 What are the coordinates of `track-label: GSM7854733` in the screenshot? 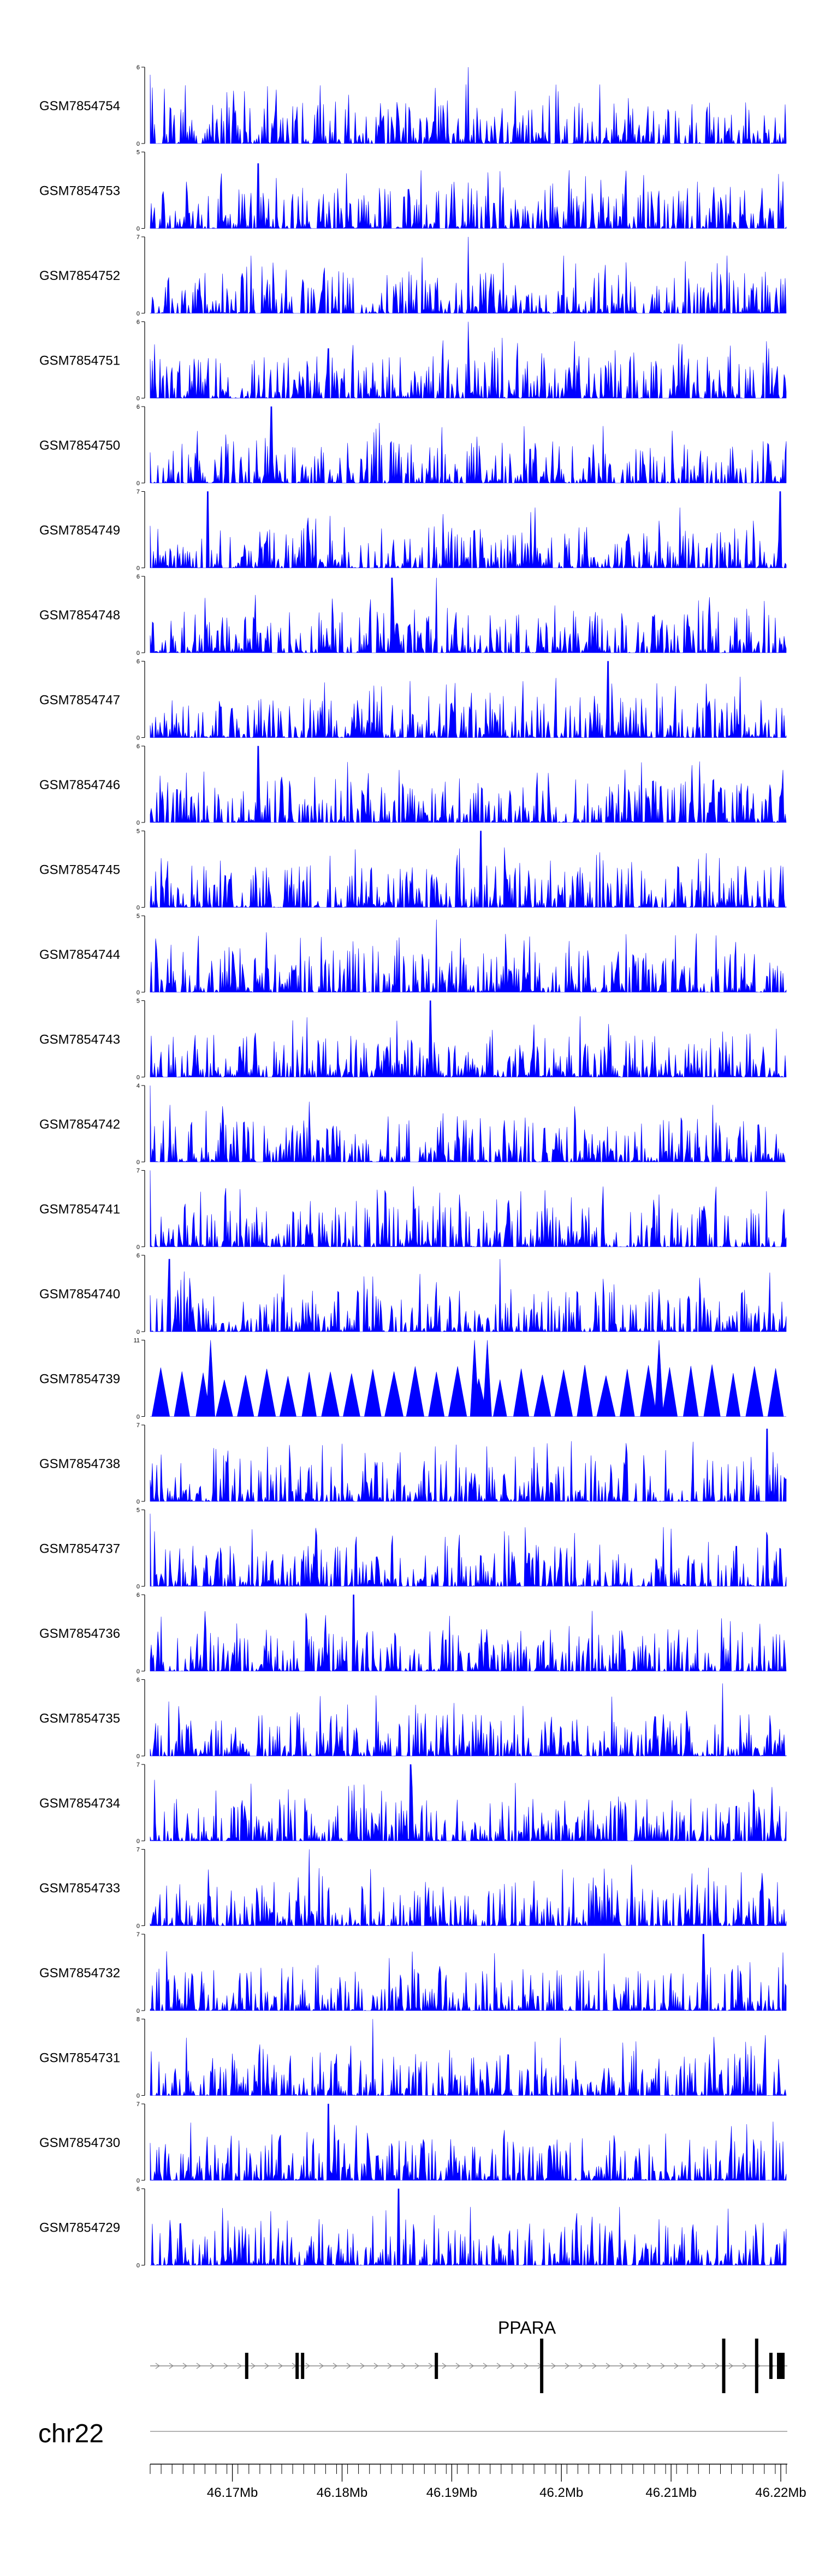 It's located at (79, 1888).